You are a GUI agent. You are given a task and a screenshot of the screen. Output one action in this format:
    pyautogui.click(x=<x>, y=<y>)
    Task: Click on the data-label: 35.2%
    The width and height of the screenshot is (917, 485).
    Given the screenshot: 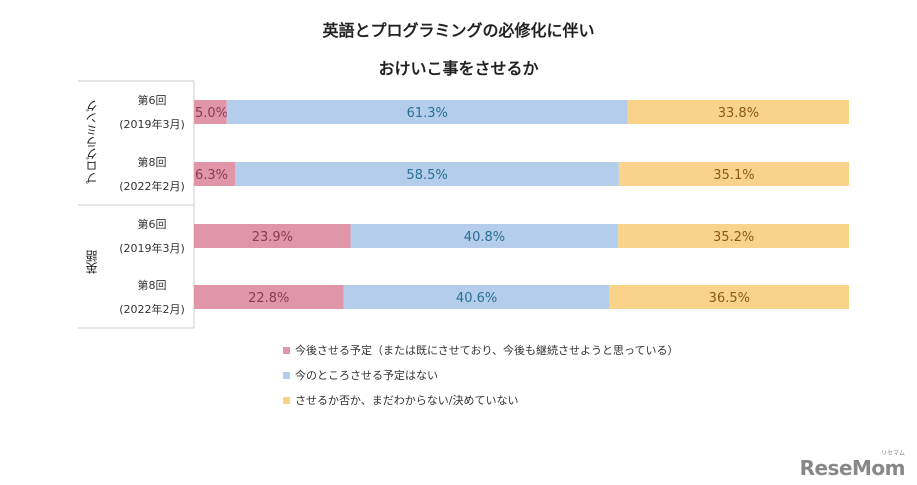 What is the action you would take?
    pyautogui.click(x=733, y=237)
    